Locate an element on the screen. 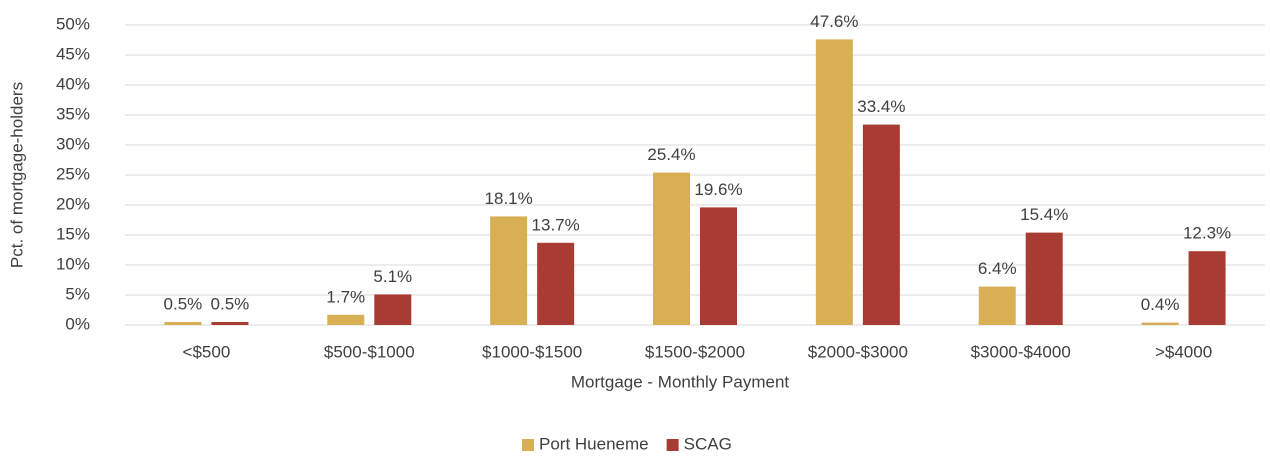  y-tick-label: 0% is located at coordinates (77, 323).